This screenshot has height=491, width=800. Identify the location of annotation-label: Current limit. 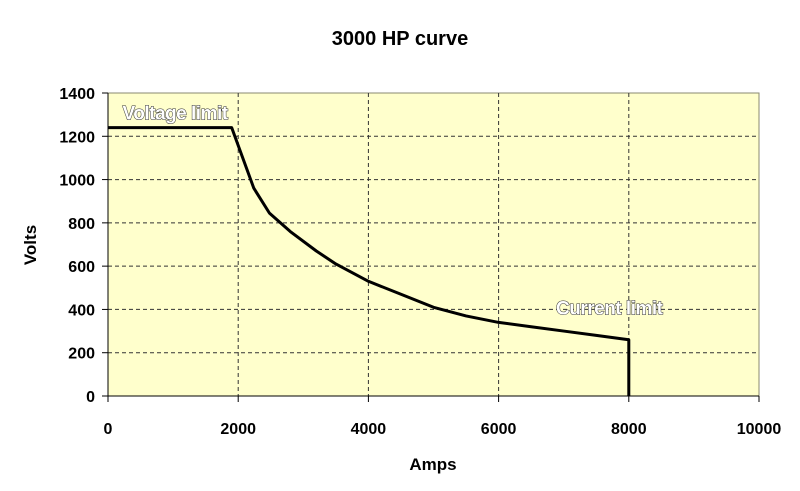
(610, 308).